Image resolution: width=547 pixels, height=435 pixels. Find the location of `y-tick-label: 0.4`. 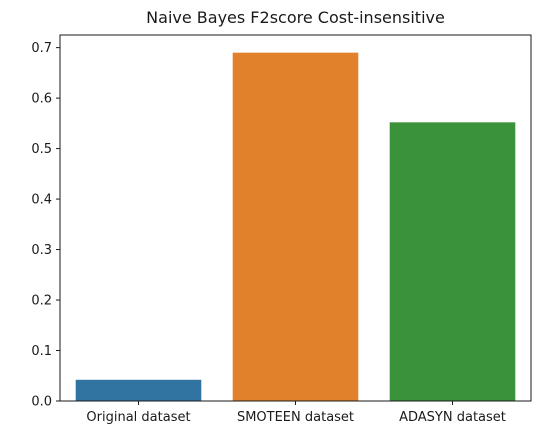

y-tick-label: 0.4 is located at coordinates (41, 200).